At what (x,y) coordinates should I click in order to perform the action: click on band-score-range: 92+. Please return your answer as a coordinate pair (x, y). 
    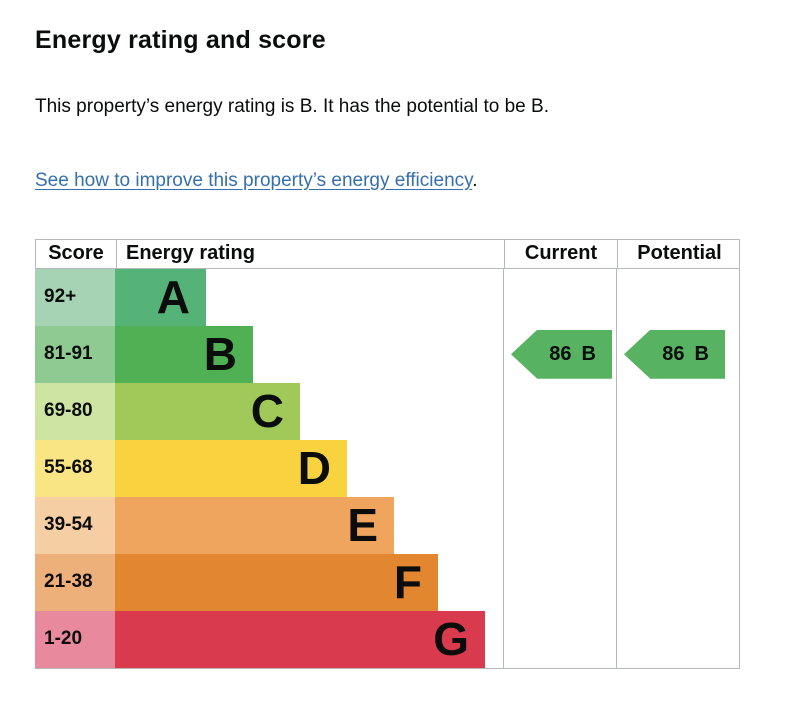
    Looking at the image, I should click on (75, 297).